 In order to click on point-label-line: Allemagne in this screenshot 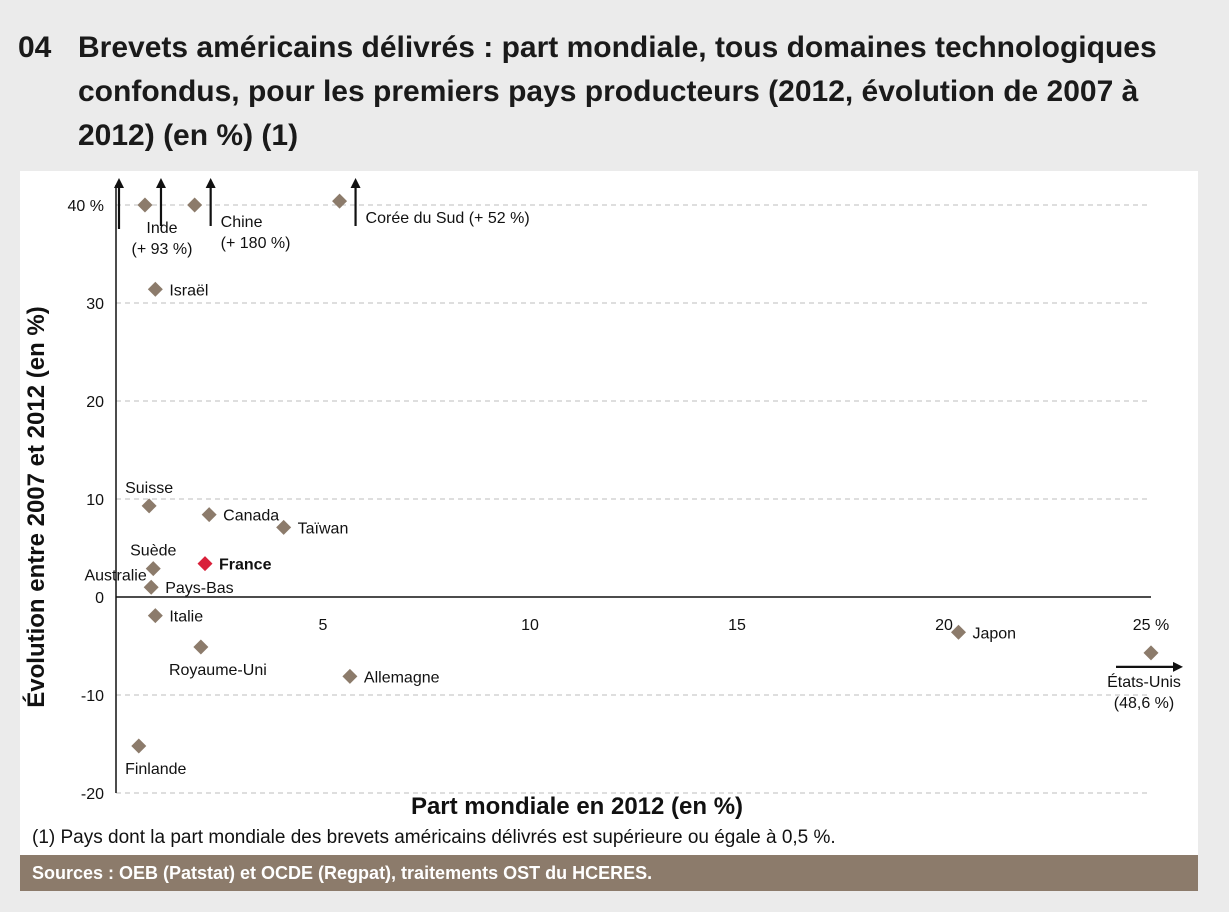, I will do `click(402, 677)`.